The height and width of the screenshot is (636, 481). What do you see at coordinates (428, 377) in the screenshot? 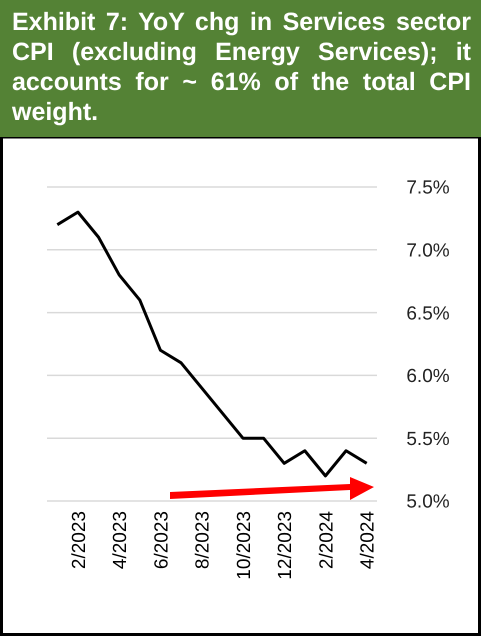
I see `y-tick-label: 6.0%` at bounding box center [428, 377].